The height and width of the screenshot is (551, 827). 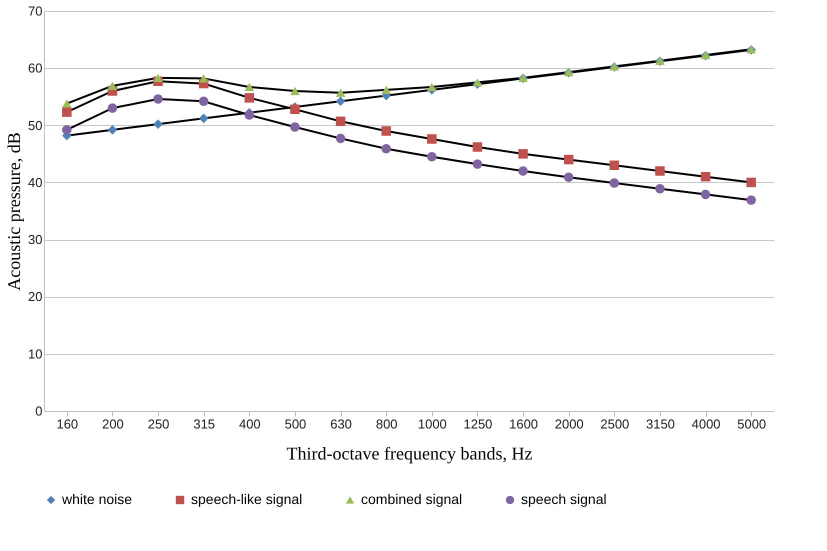 I want to click on y-tick-label: 40, so click(x=35, y=182).